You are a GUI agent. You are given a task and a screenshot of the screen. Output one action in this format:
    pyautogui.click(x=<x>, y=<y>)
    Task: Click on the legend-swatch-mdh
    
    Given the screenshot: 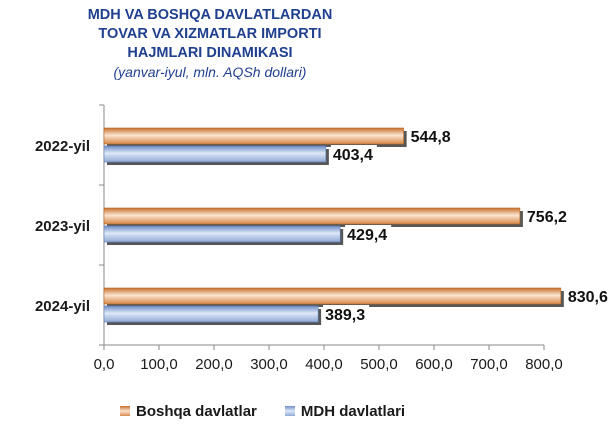 What is the action you would take?
    pyautogui.click(x=289, y=411)
    